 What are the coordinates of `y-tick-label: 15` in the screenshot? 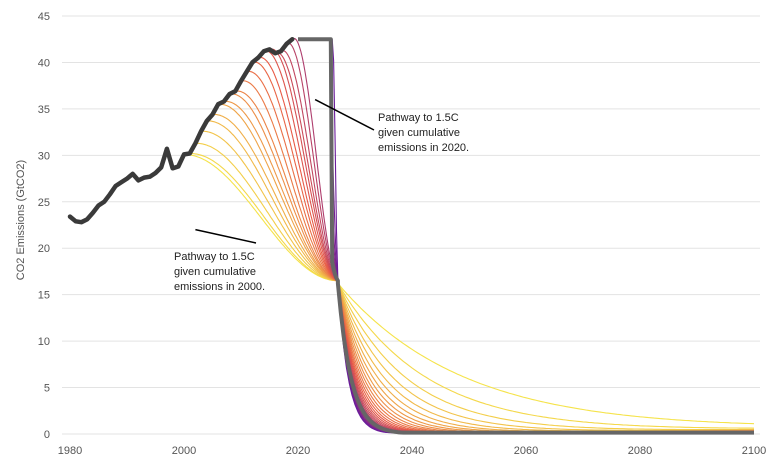 It's located at (44, 296).